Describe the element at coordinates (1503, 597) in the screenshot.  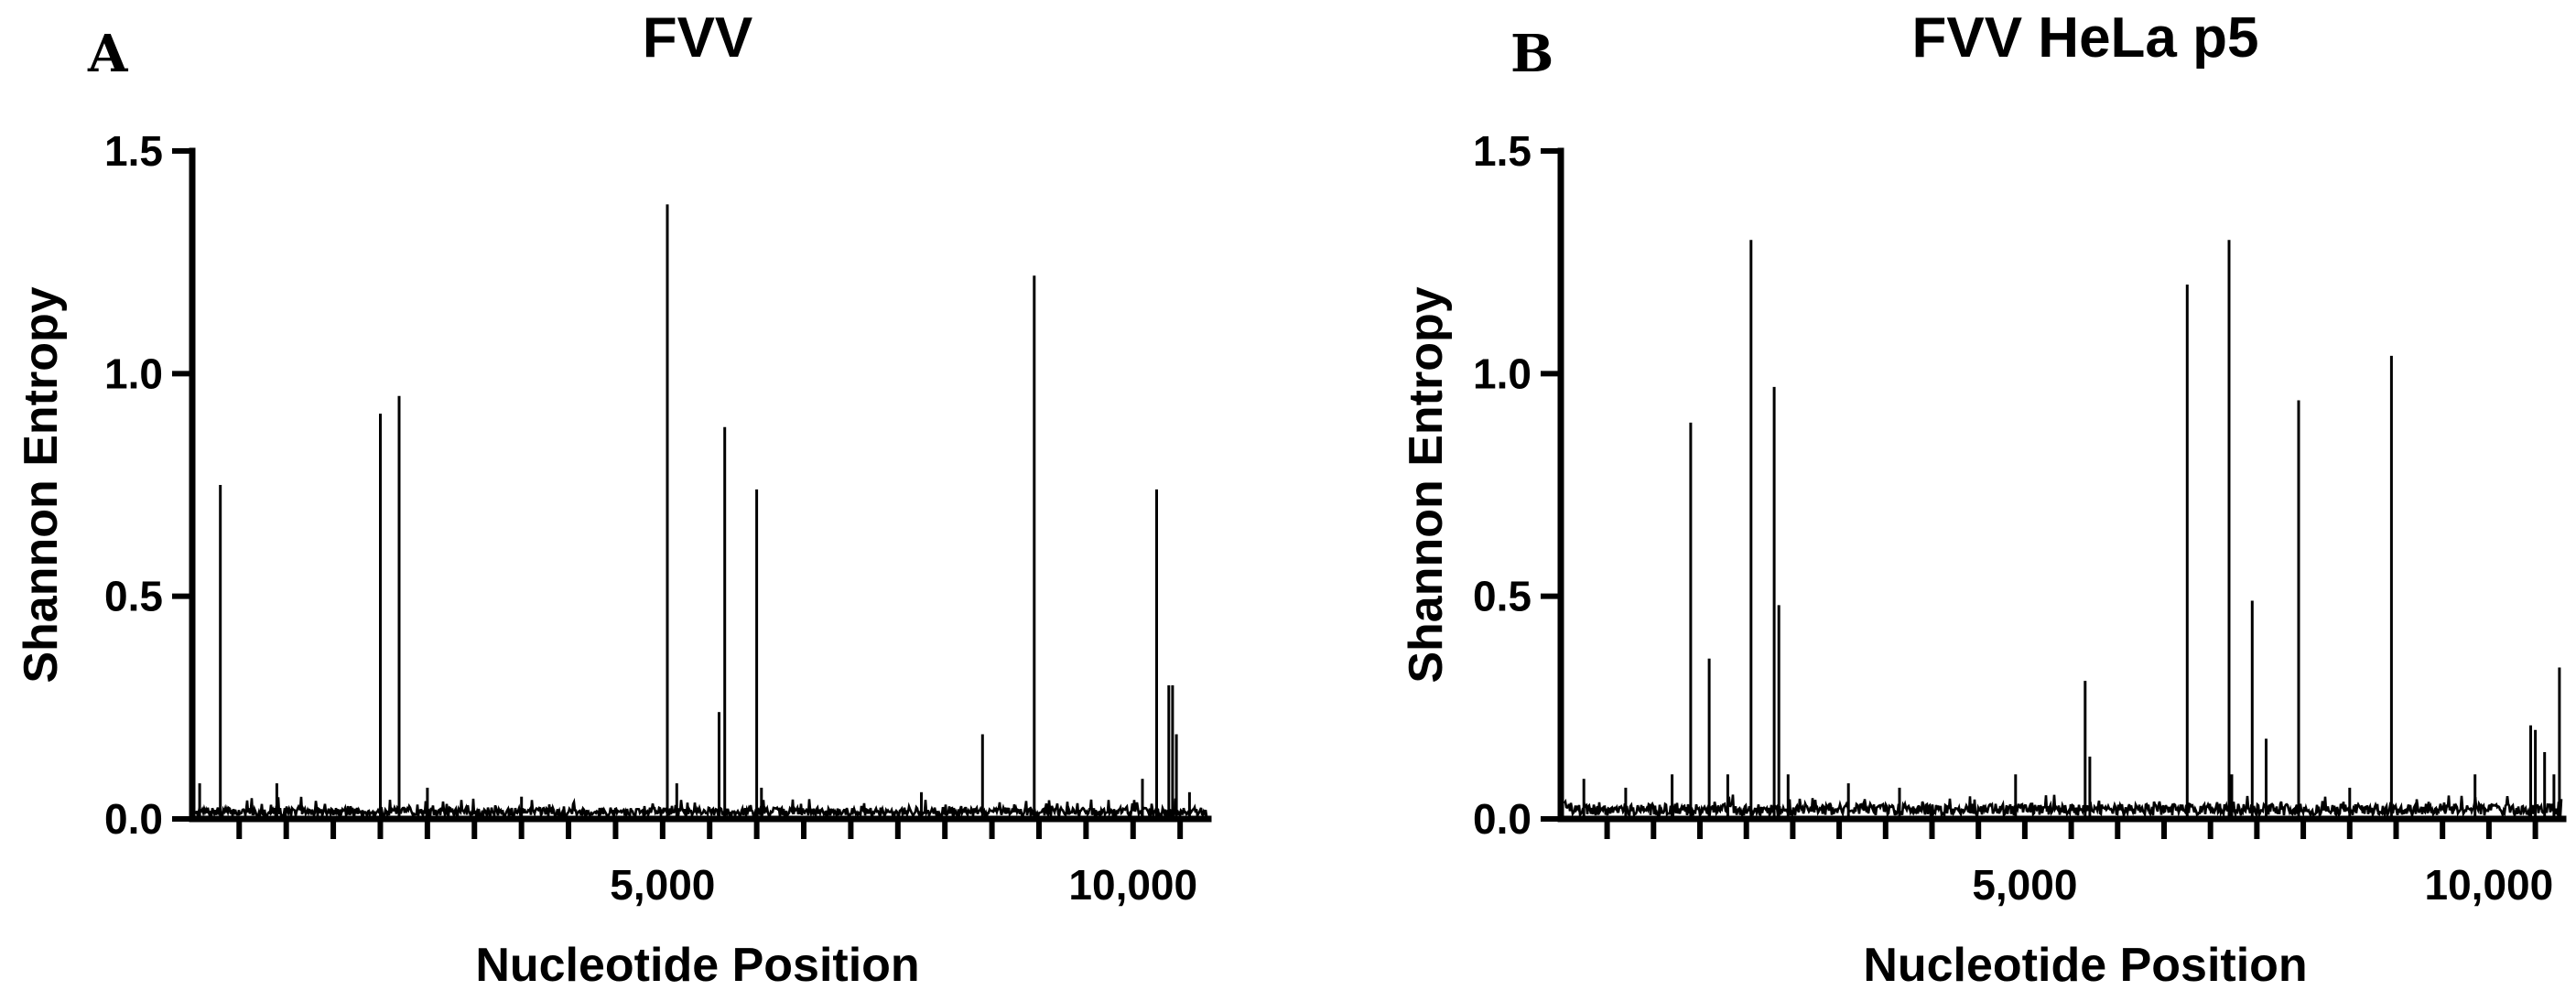
I see `panel-b-y-tick-label-1: 0.5` at that location.